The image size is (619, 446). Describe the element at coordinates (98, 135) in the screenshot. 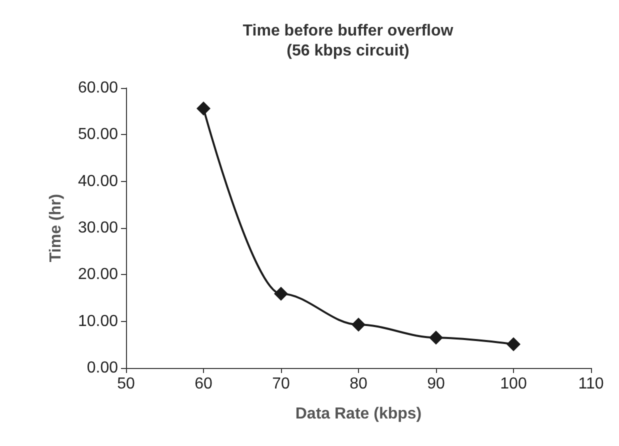

I see `y-tick-label: 50.00` at that location.